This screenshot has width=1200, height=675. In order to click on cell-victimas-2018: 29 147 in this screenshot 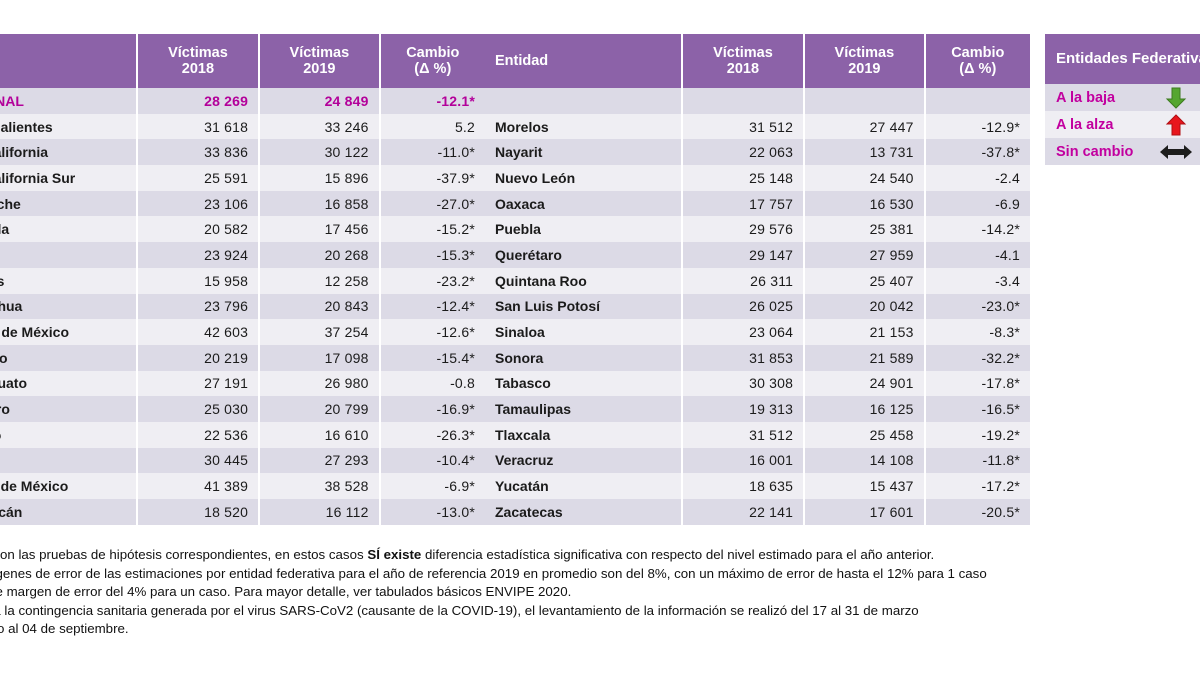, I will do `click(744, 255)`.